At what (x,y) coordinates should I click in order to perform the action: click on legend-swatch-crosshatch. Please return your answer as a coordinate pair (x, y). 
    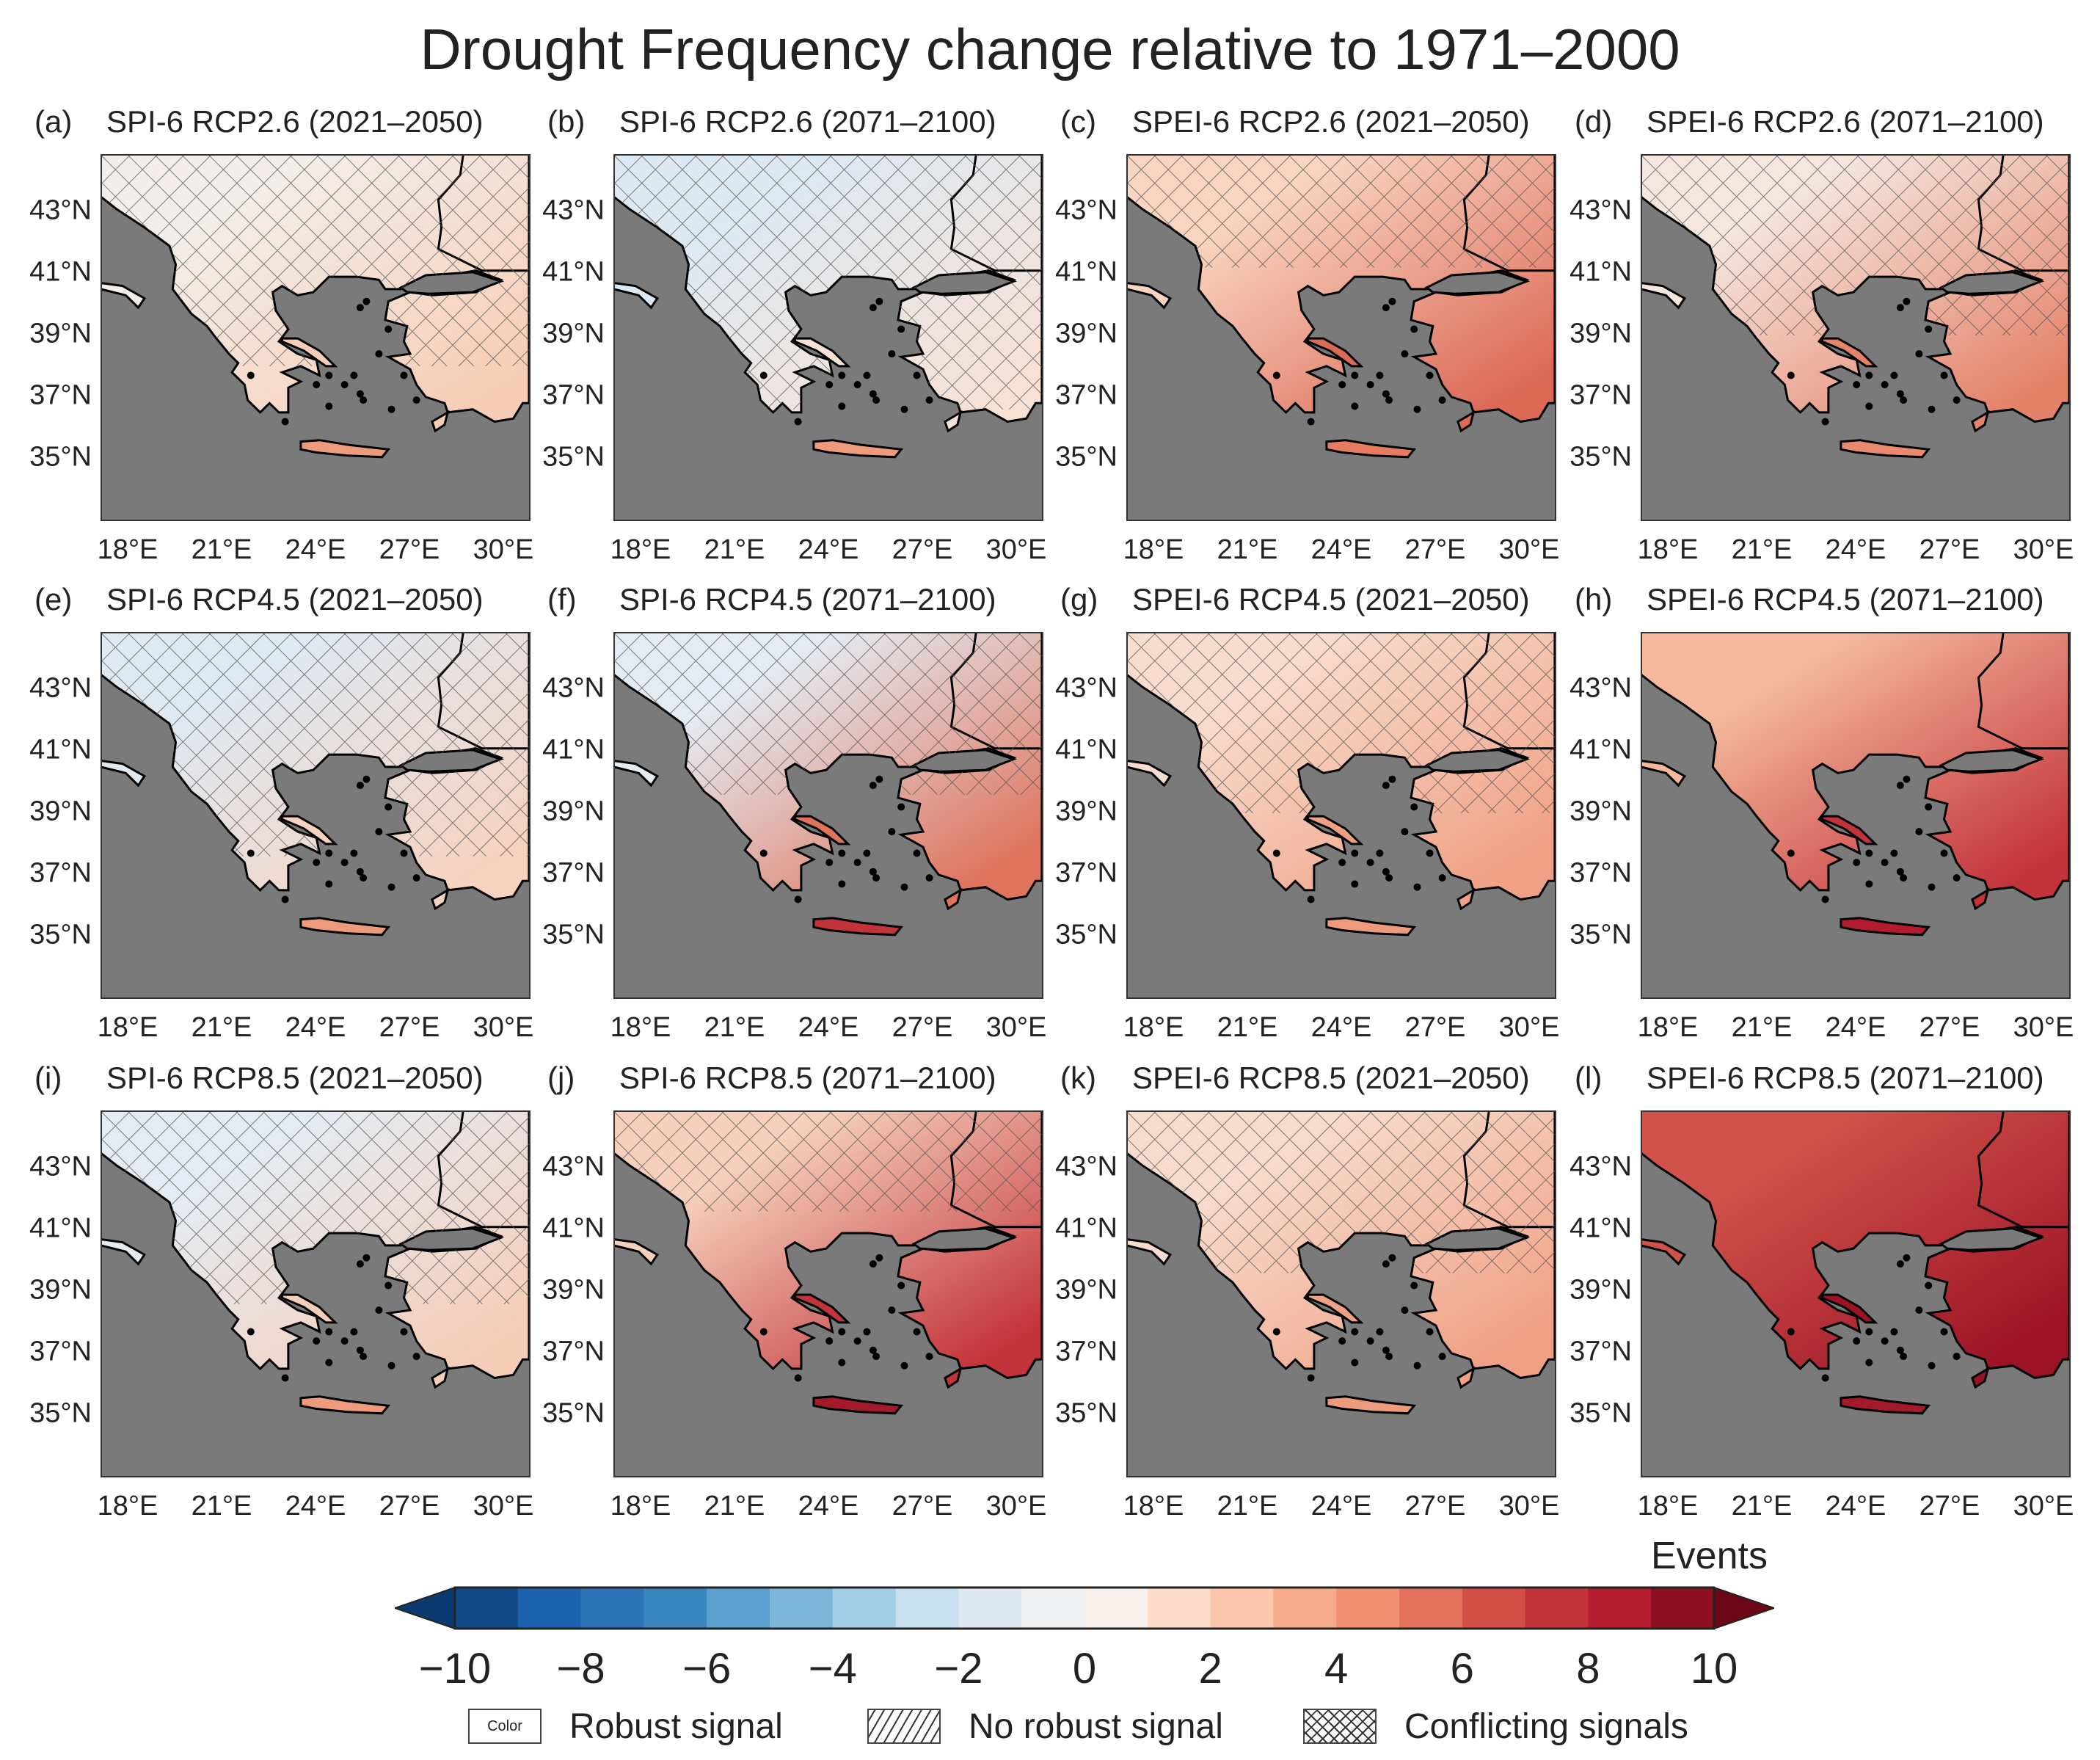
    Looking at the image, I should click on (1340, 1727).